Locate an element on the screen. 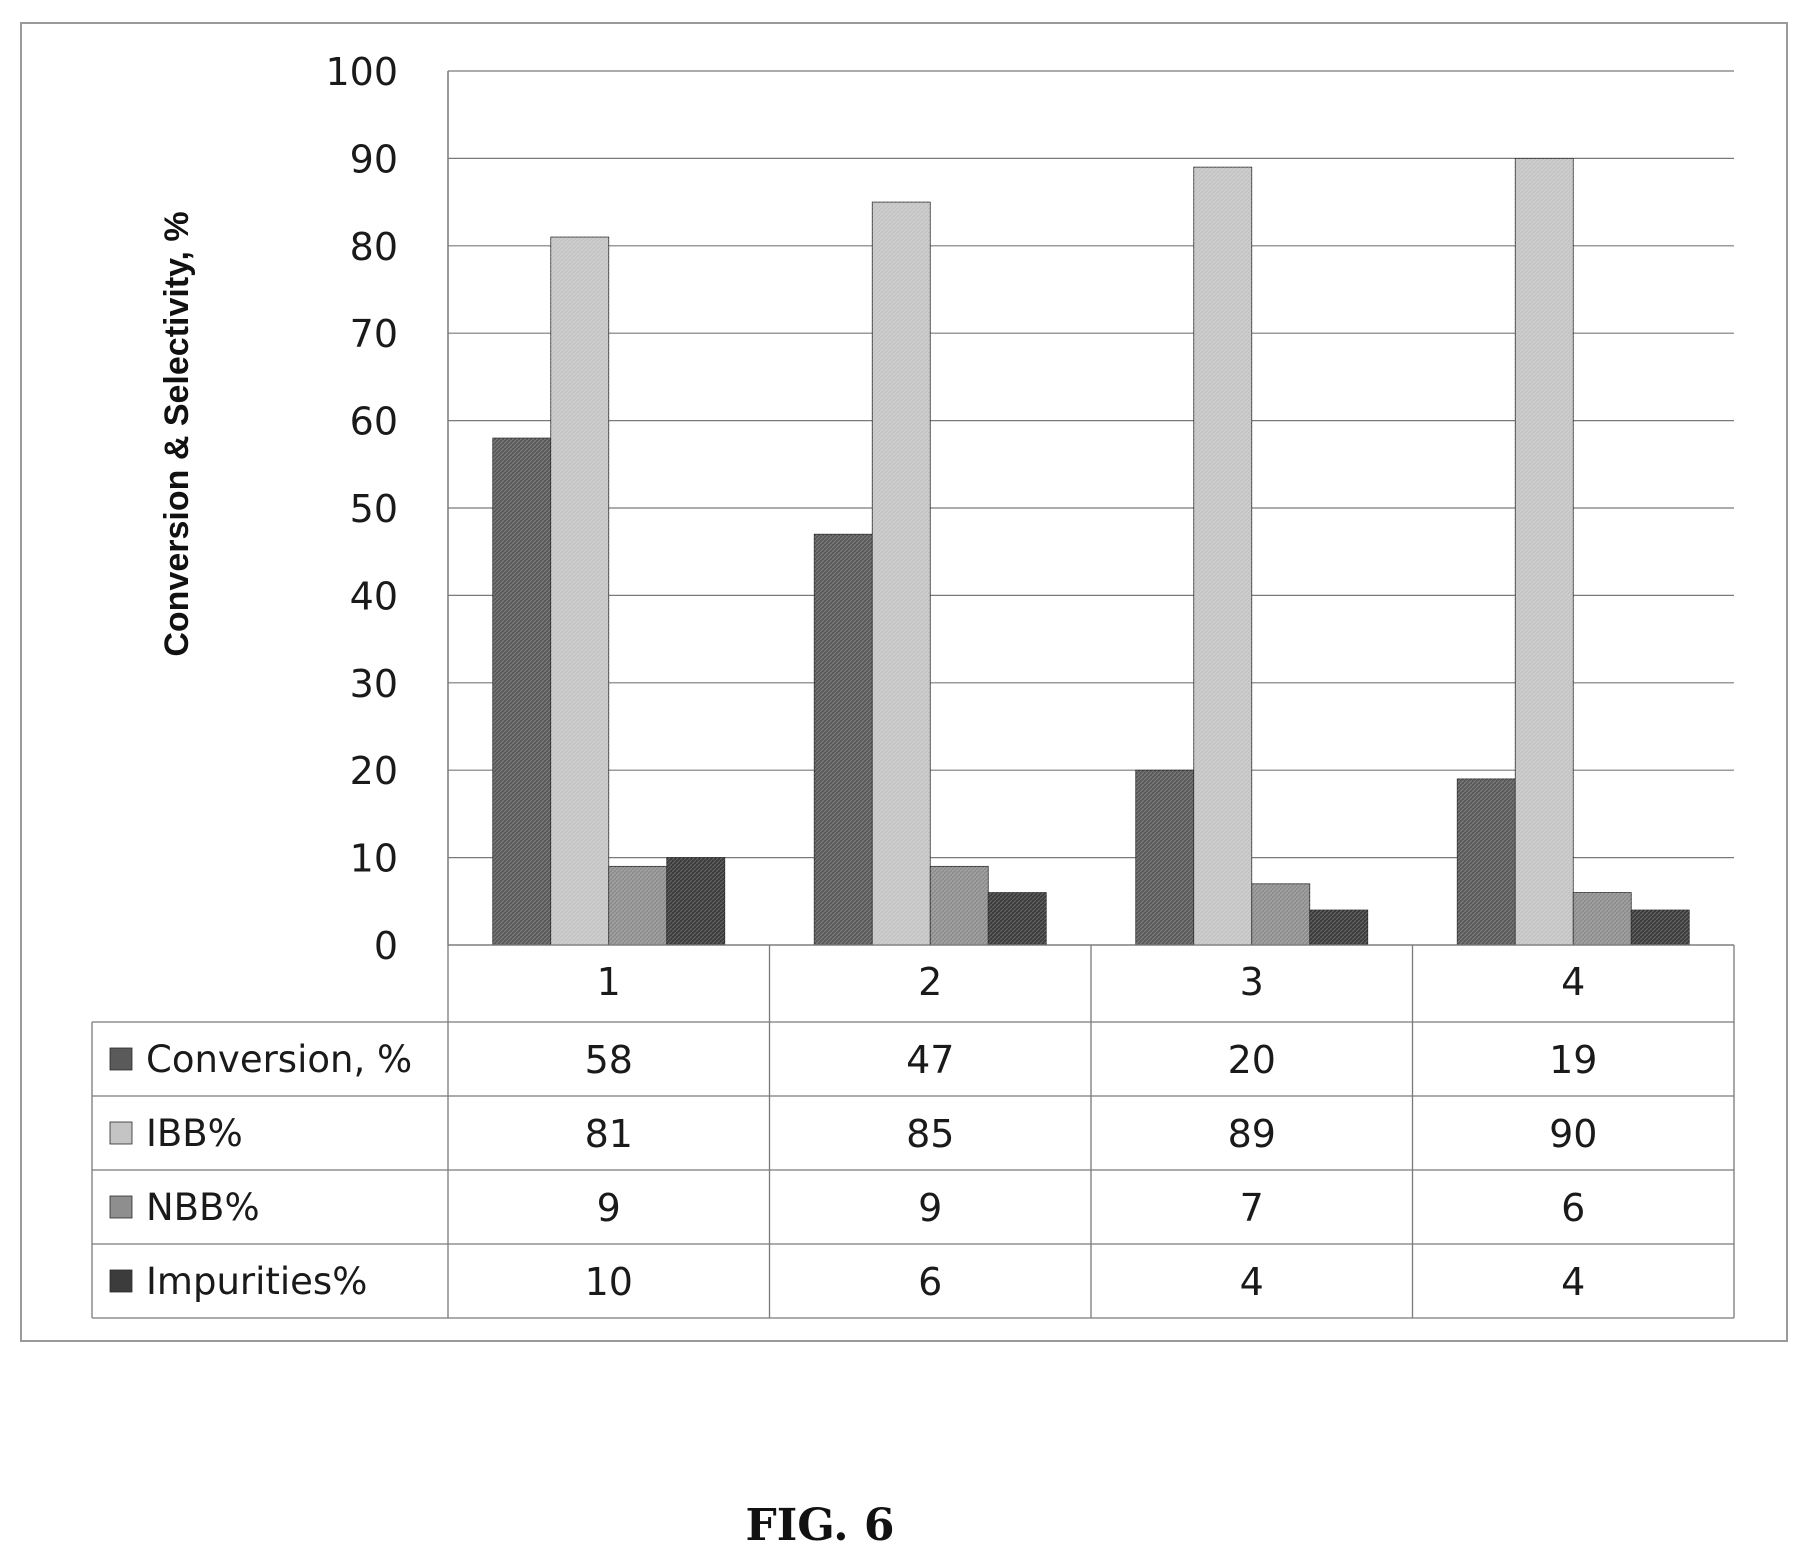 This screenshot has height=1566, width=1799. table-value-3-cat-4: 6 is located at coordinates (1573, 1208).